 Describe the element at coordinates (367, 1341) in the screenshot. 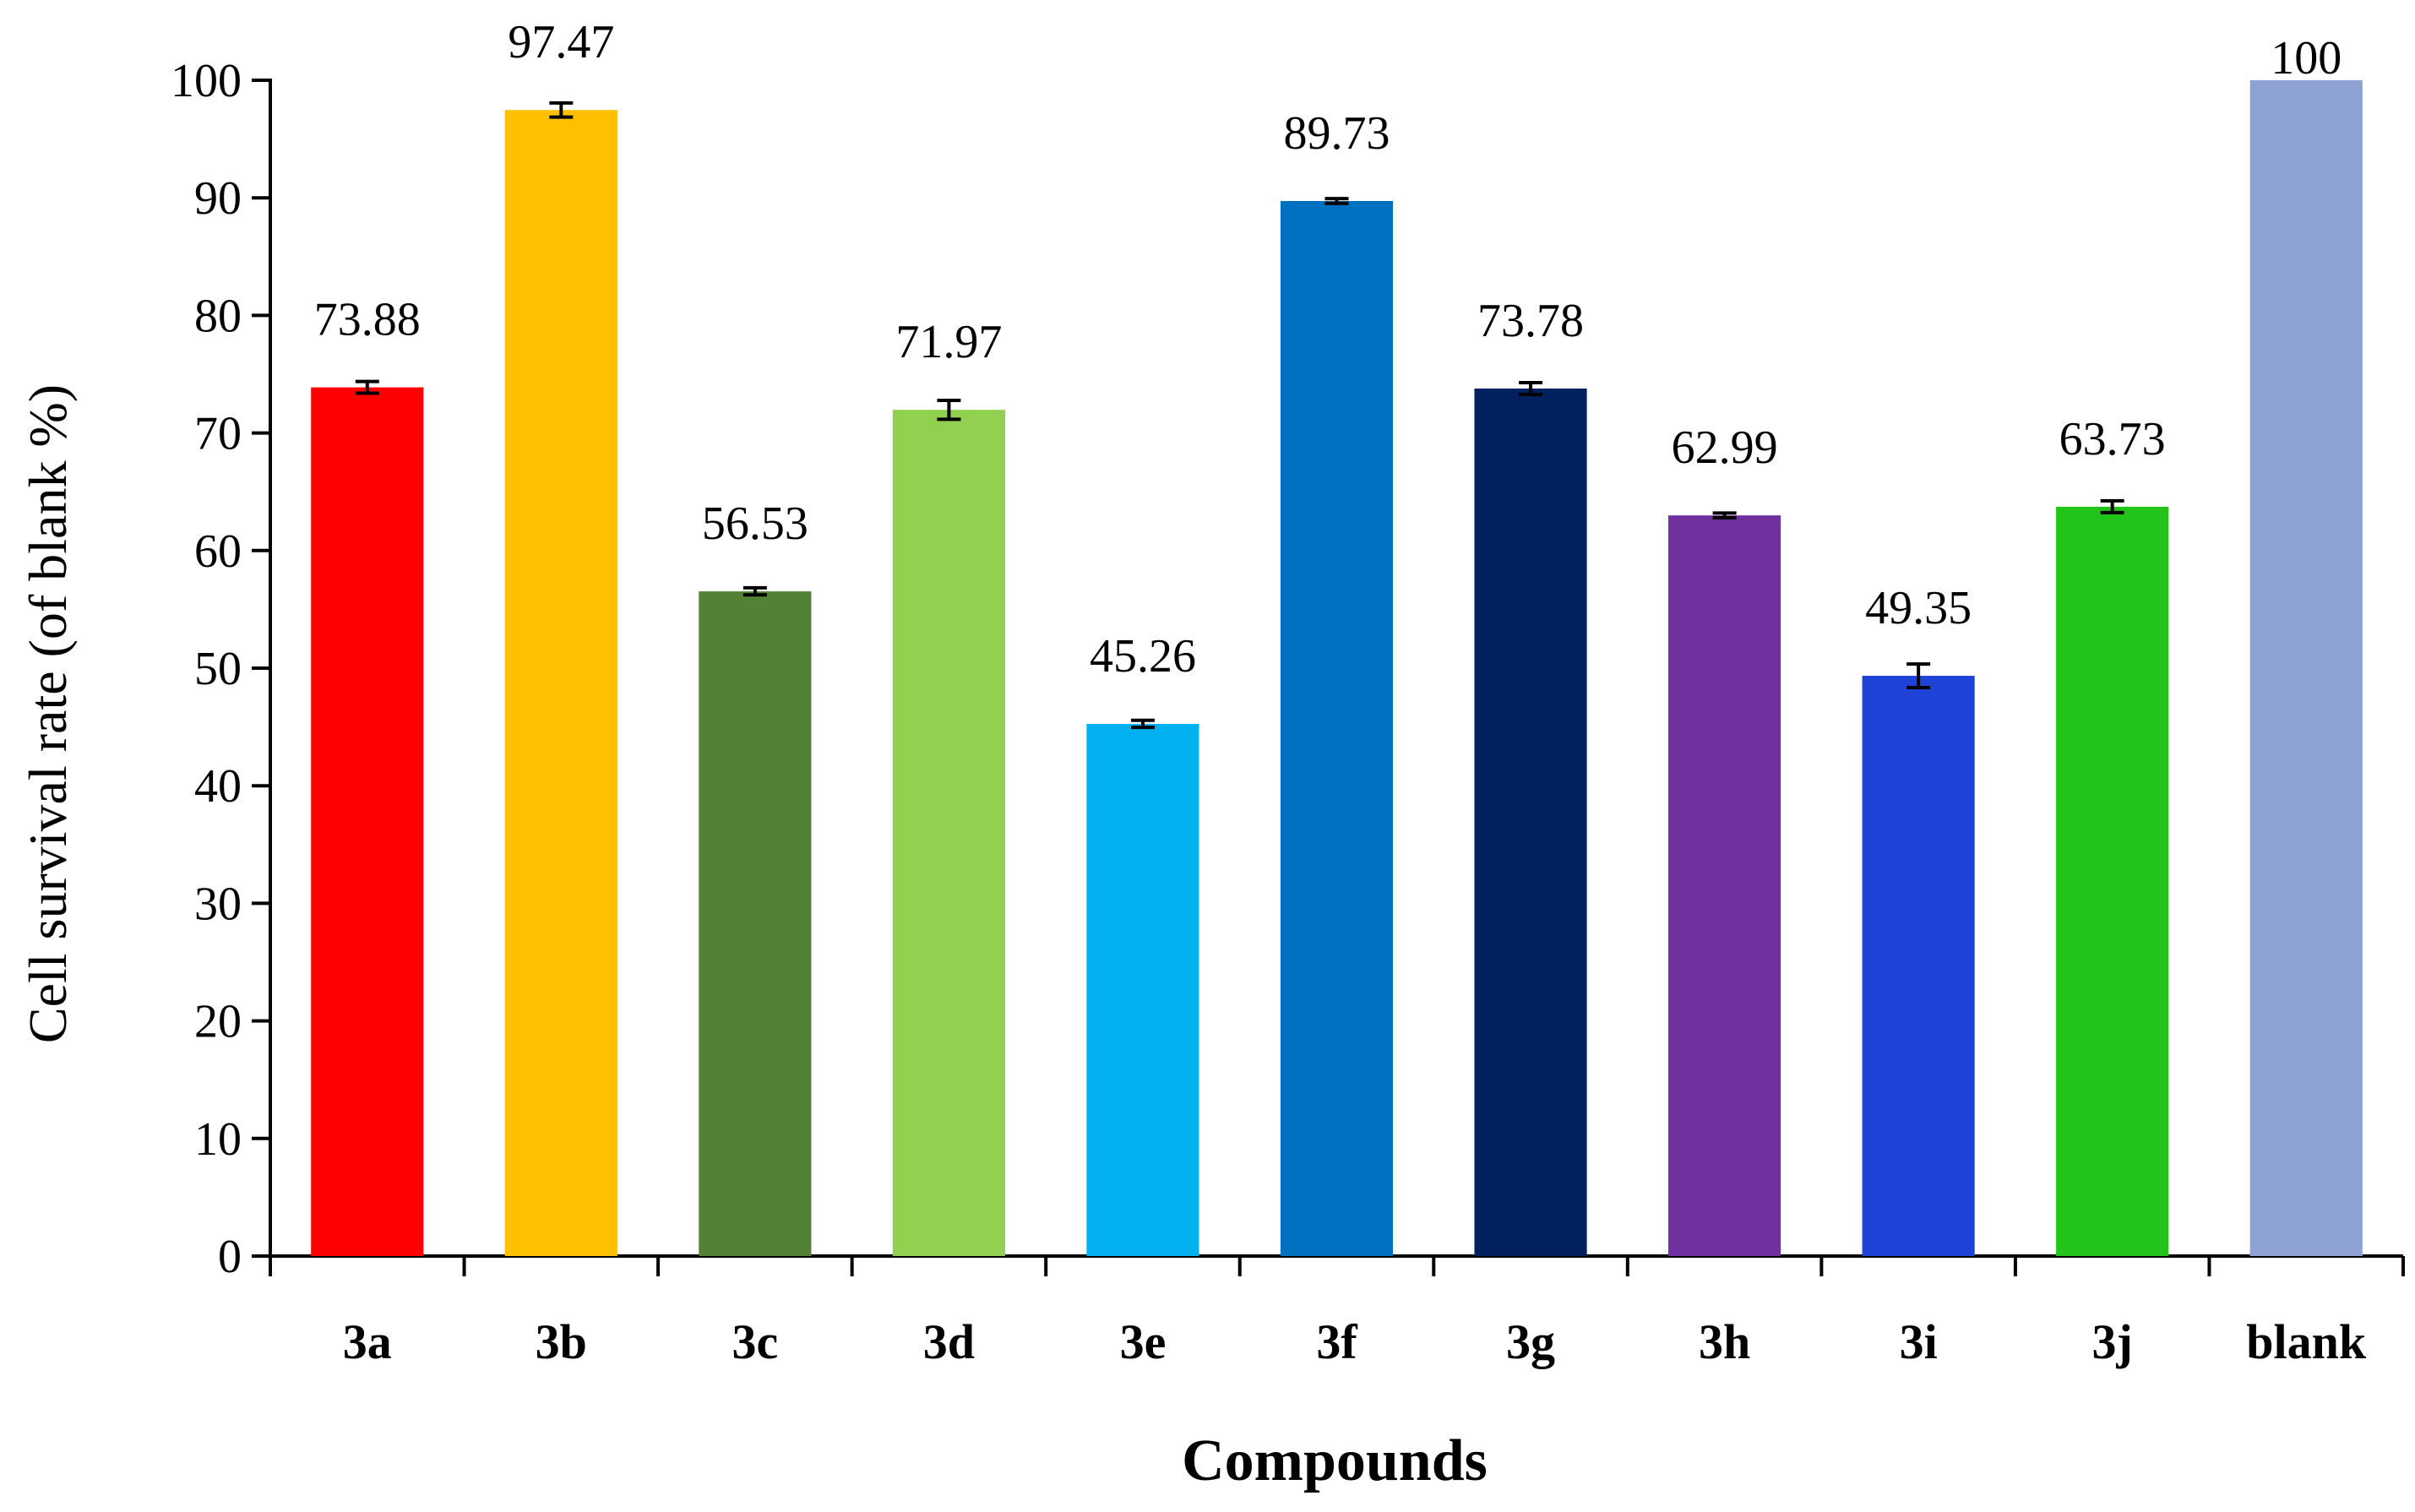

I see `category-label-3a: 3a` at that location.